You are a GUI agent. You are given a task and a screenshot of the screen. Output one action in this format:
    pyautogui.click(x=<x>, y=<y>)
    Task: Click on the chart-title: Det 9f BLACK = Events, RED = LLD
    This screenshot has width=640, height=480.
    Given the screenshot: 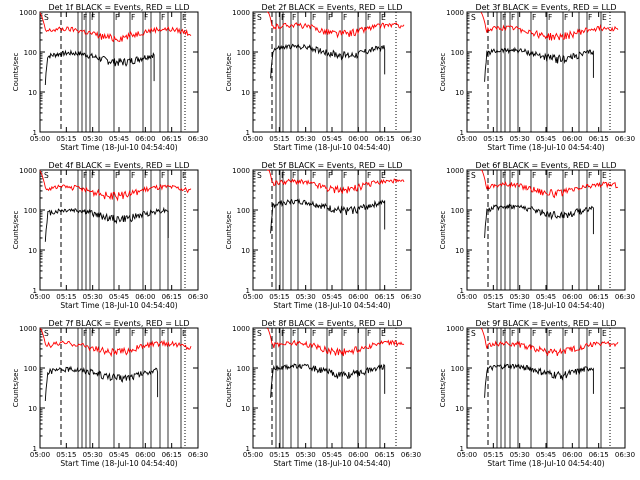 What is the action you would take?
    pyautogui.click(x=545, y=323)
    